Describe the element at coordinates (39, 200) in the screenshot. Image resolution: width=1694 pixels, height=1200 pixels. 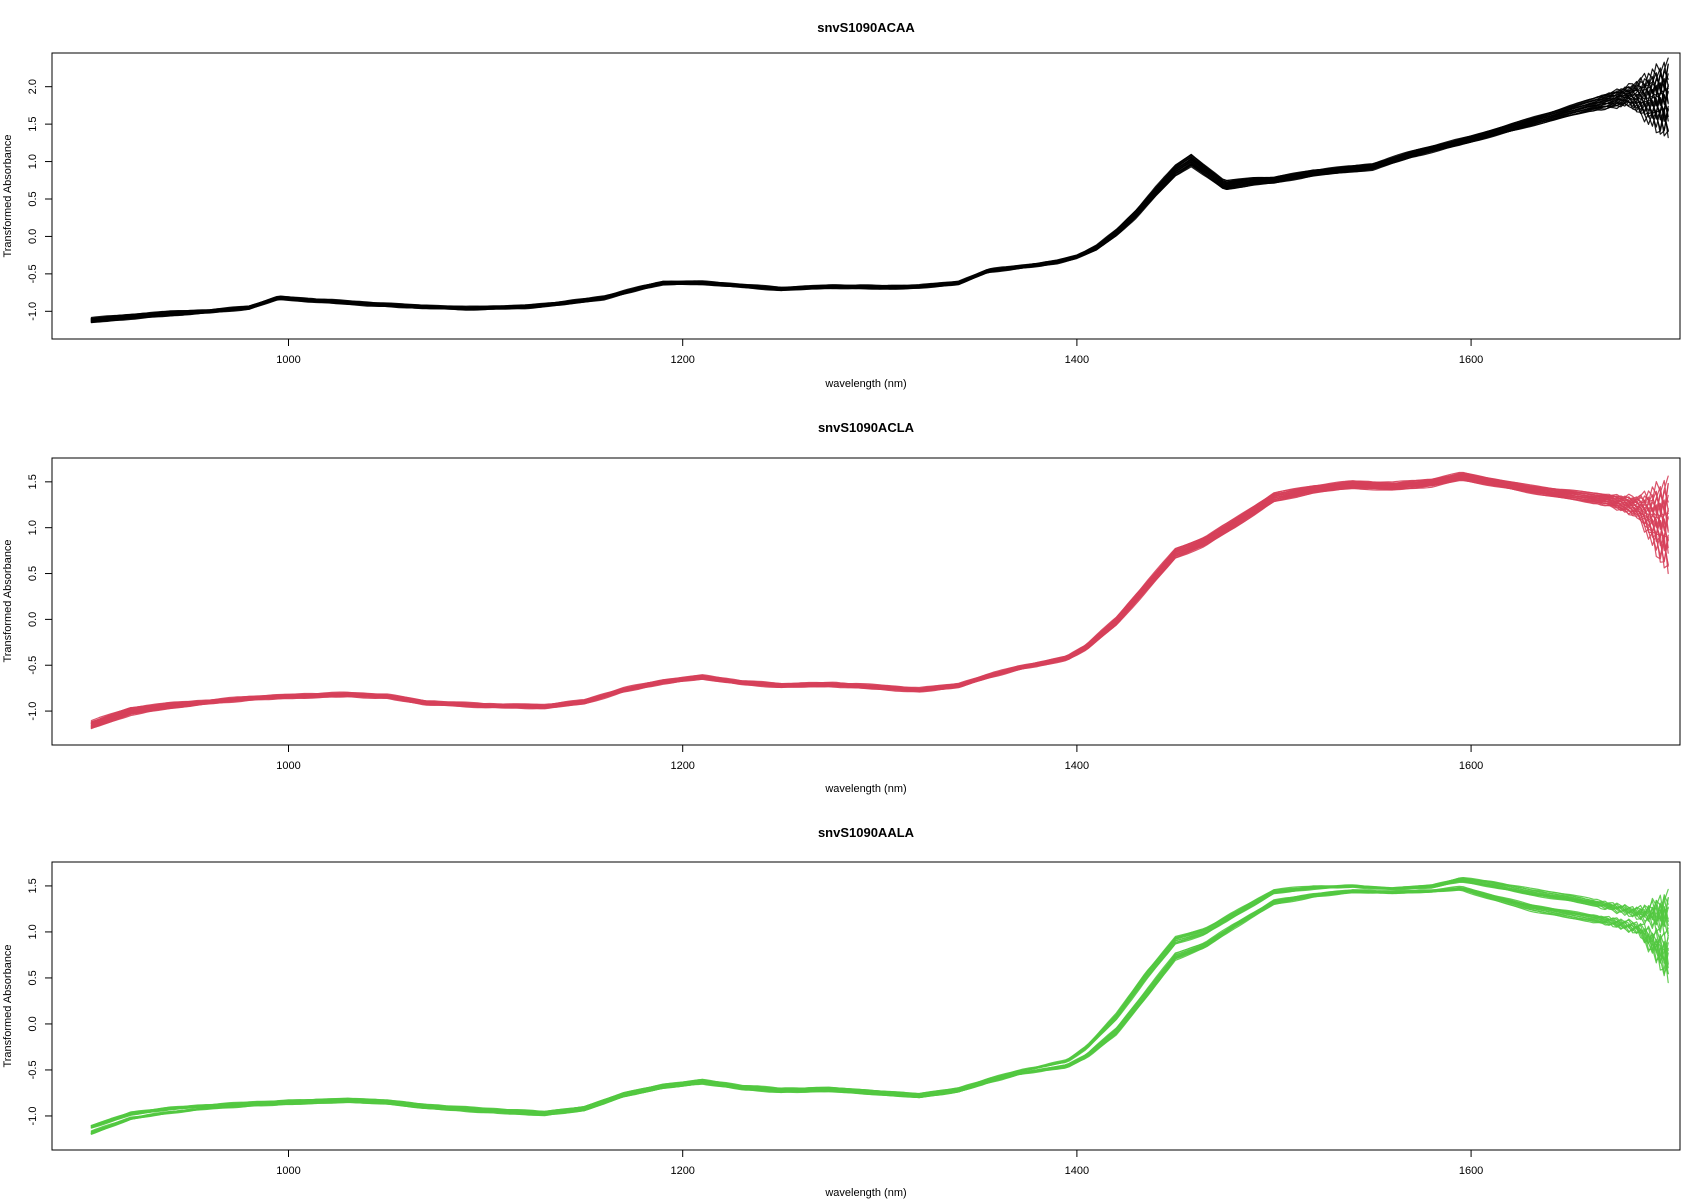
I see `y-axis: -1.0 -0.5 0.0 0.5 1.0 1.5 2.0` at that location.